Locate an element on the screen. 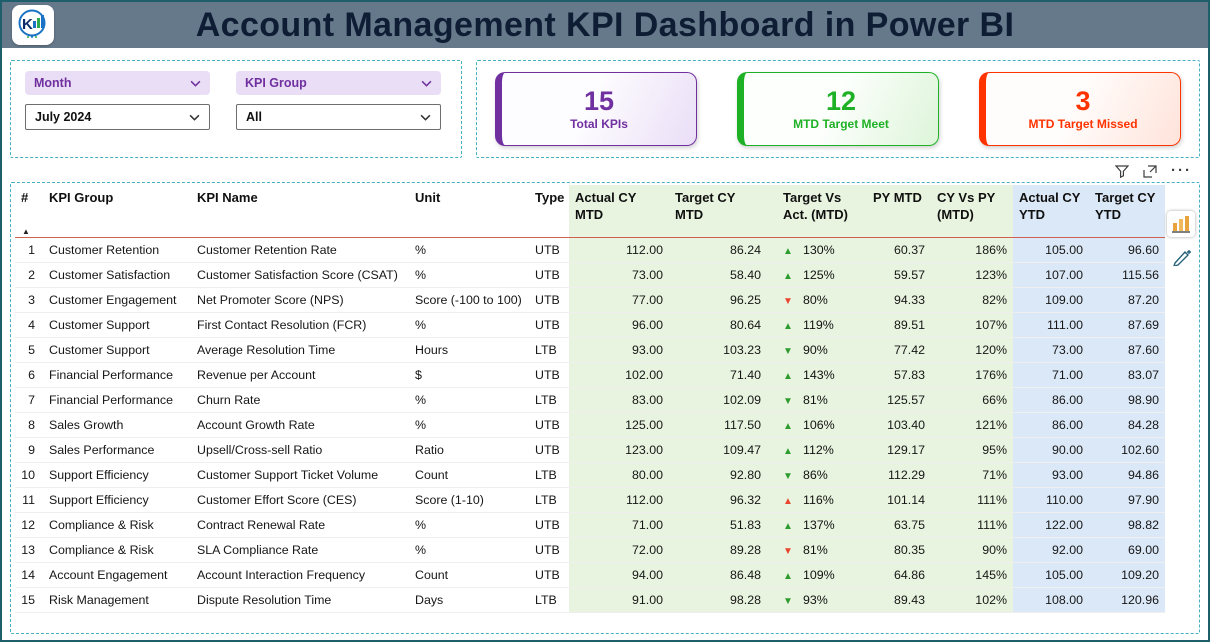  cell-target-vs-actual-mtd: ▼ 81% is located at coordinates (817, 400).